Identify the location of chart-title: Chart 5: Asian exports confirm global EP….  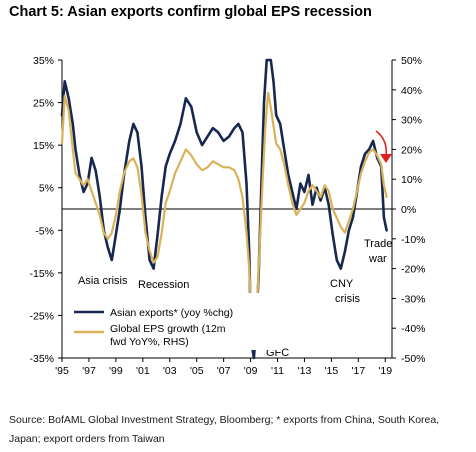
(190, 12).